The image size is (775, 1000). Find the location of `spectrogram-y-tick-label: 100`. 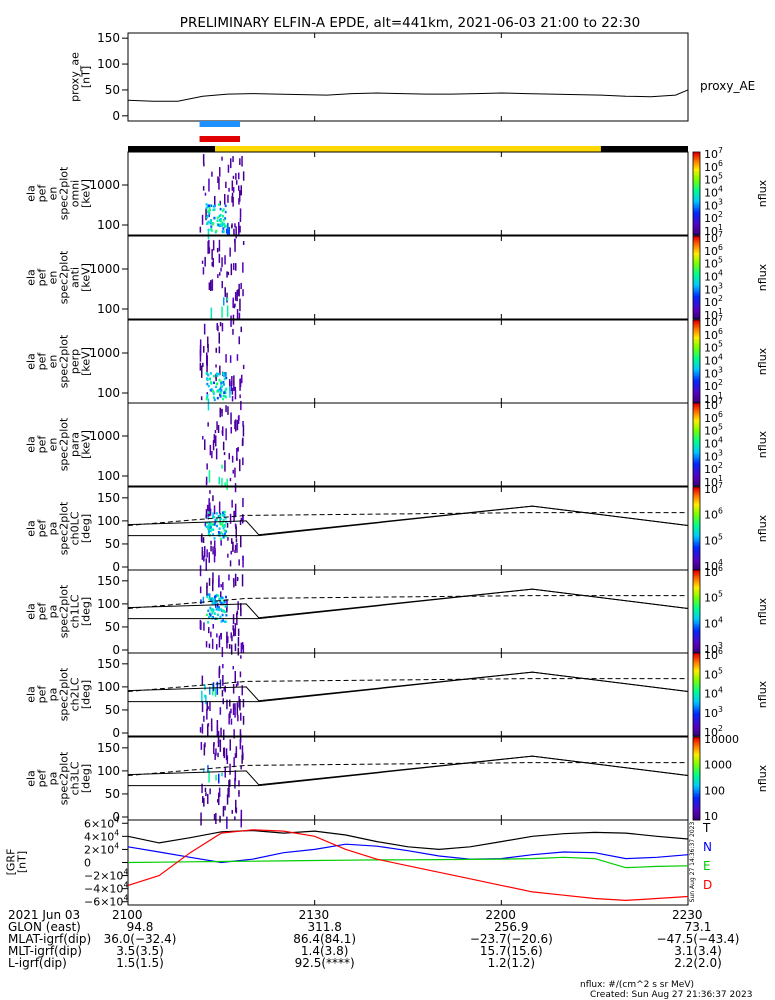

spectrogram-y-tick-label: 100 is located at coordinates (108, 687).